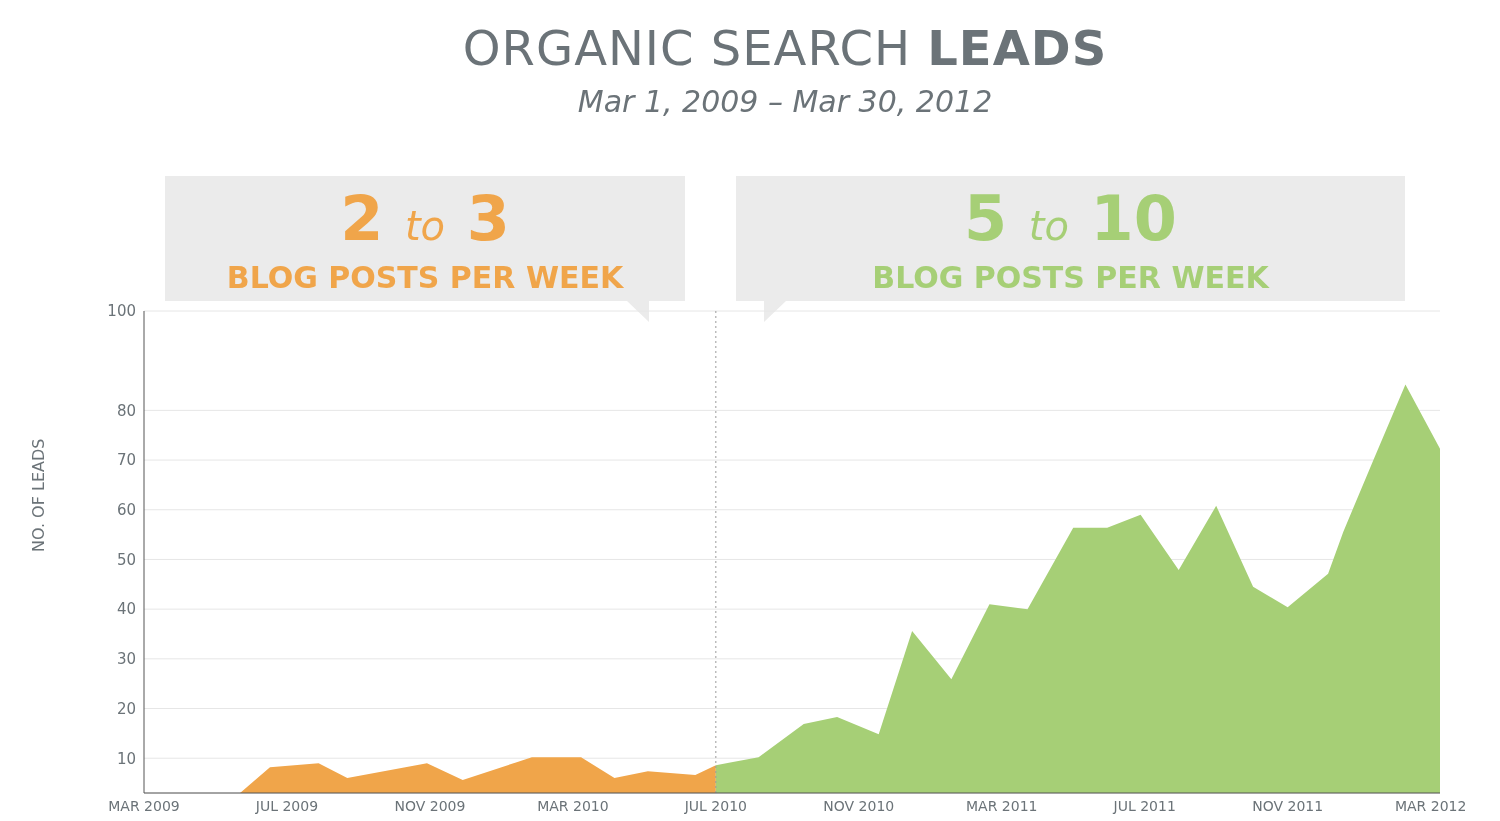  I want to click on x-tick-label: JUL 2010, so click(715, 805).